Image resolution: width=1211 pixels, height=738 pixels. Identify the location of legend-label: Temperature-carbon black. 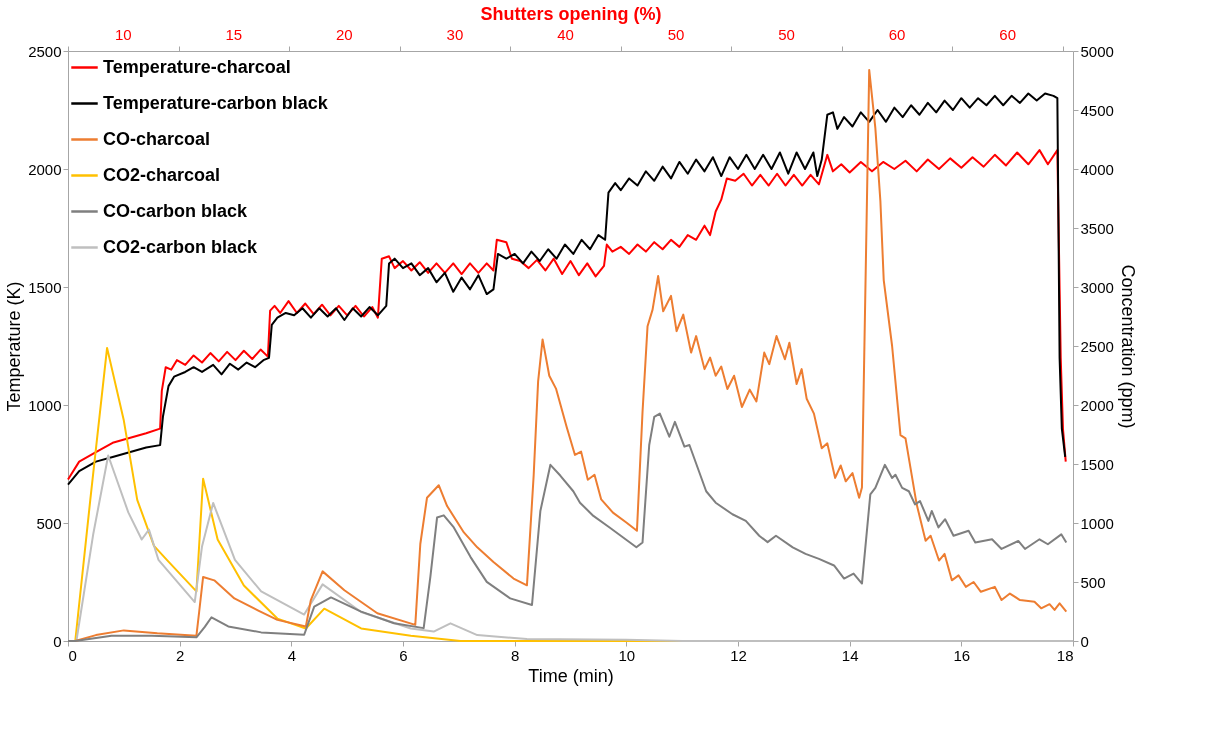
(216, 102).